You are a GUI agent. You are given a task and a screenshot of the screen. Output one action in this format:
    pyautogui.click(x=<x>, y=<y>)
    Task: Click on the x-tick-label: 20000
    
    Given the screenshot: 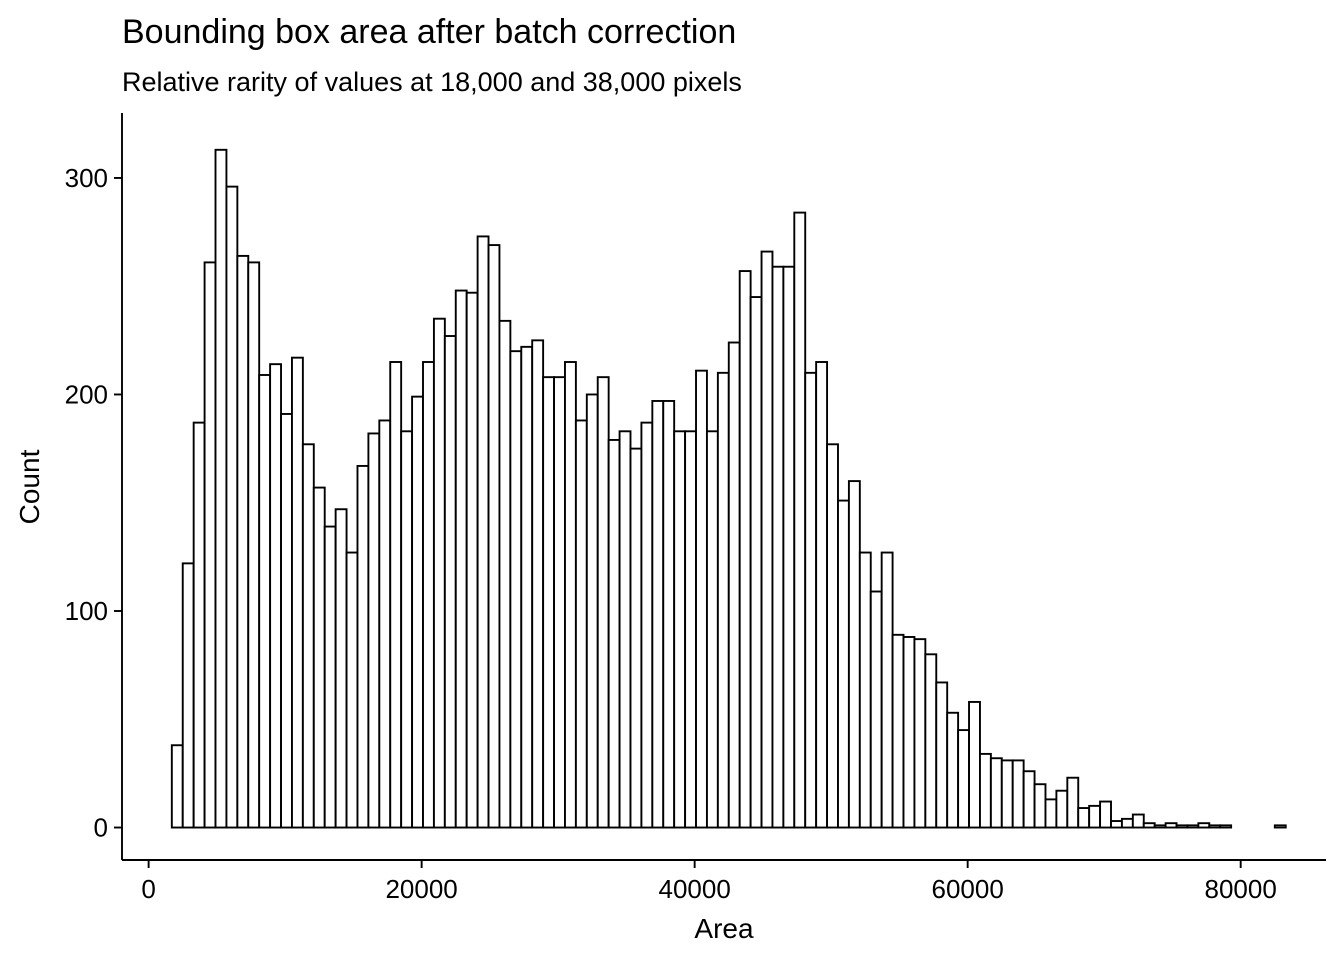 What is the action you would take?
    pyautogui.click(x=421, y=889)
    